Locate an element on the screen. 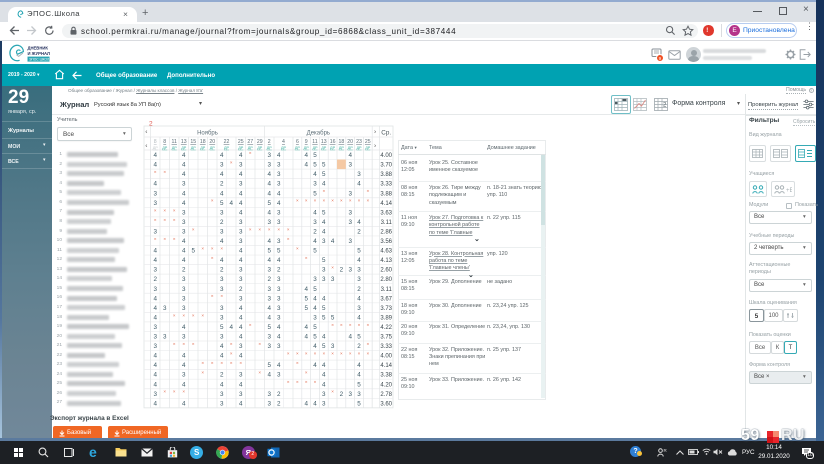 The width and height of the screenshot is (824, 464). svg-text: 13 is located at coordinates (184, 142).